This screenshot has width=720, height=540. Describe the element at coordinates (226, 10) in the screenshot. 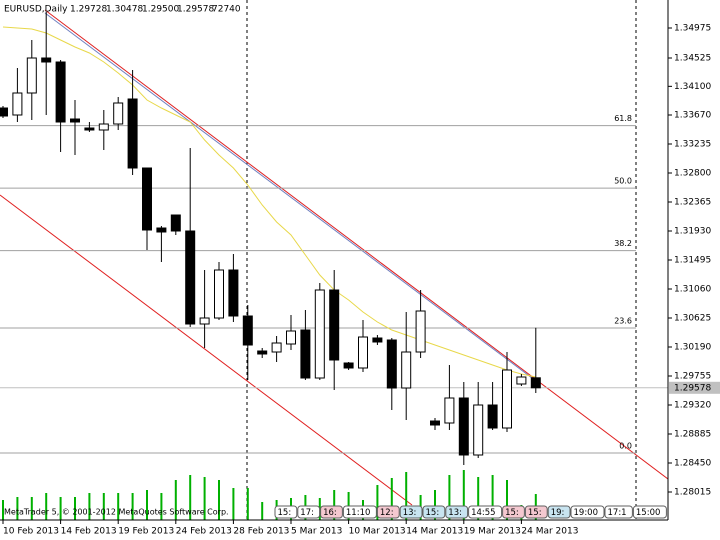

I see `header-volume: 72740` at that location.